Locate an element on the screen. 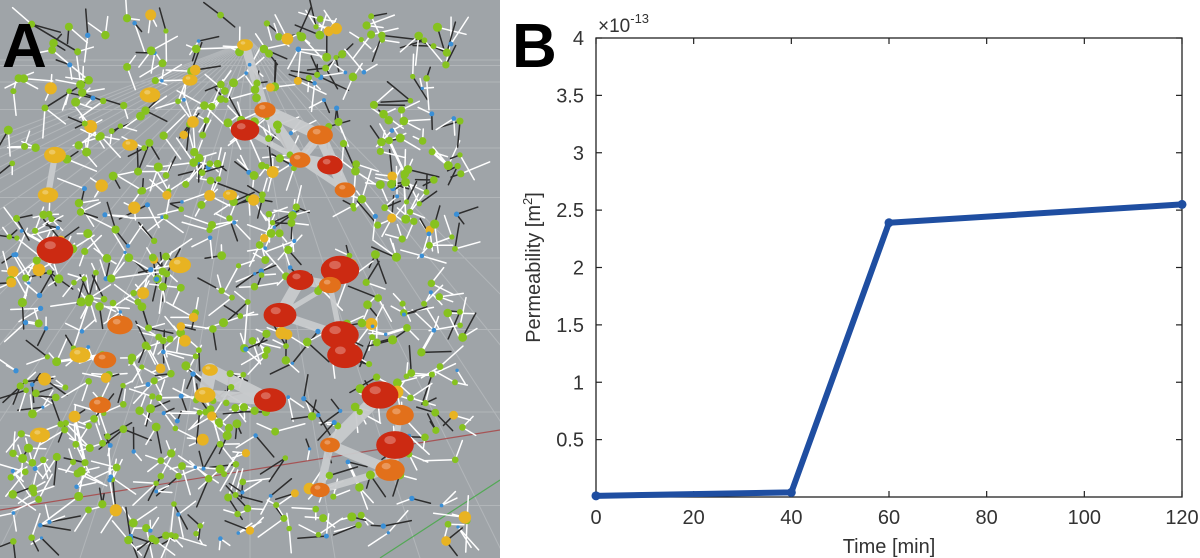 The width and height of the screenshot is (1200, 558). y-tick-label: 0.5 is located at coordinates (570, 441).